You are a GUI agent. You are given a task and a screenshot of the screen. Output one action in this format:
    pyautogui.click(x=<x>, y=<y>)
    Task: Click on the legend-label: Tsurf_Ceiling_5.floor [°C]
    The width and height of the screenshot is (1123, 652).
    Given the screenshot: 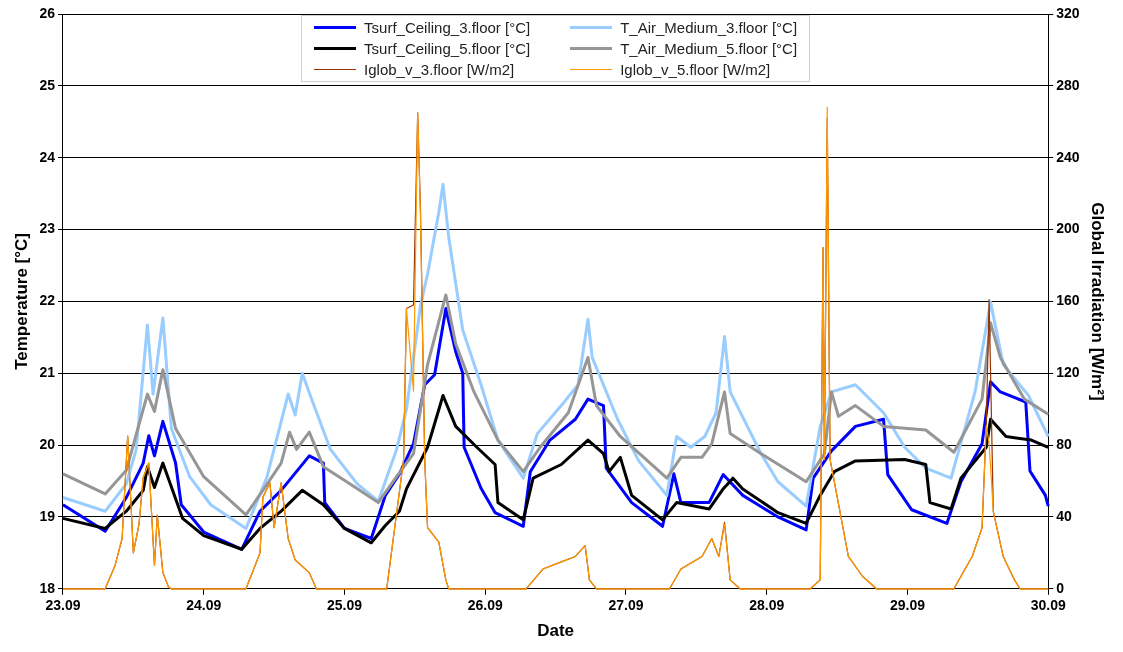 What is the action you would take?
    pyautogui.click(x=447, y=48)
    